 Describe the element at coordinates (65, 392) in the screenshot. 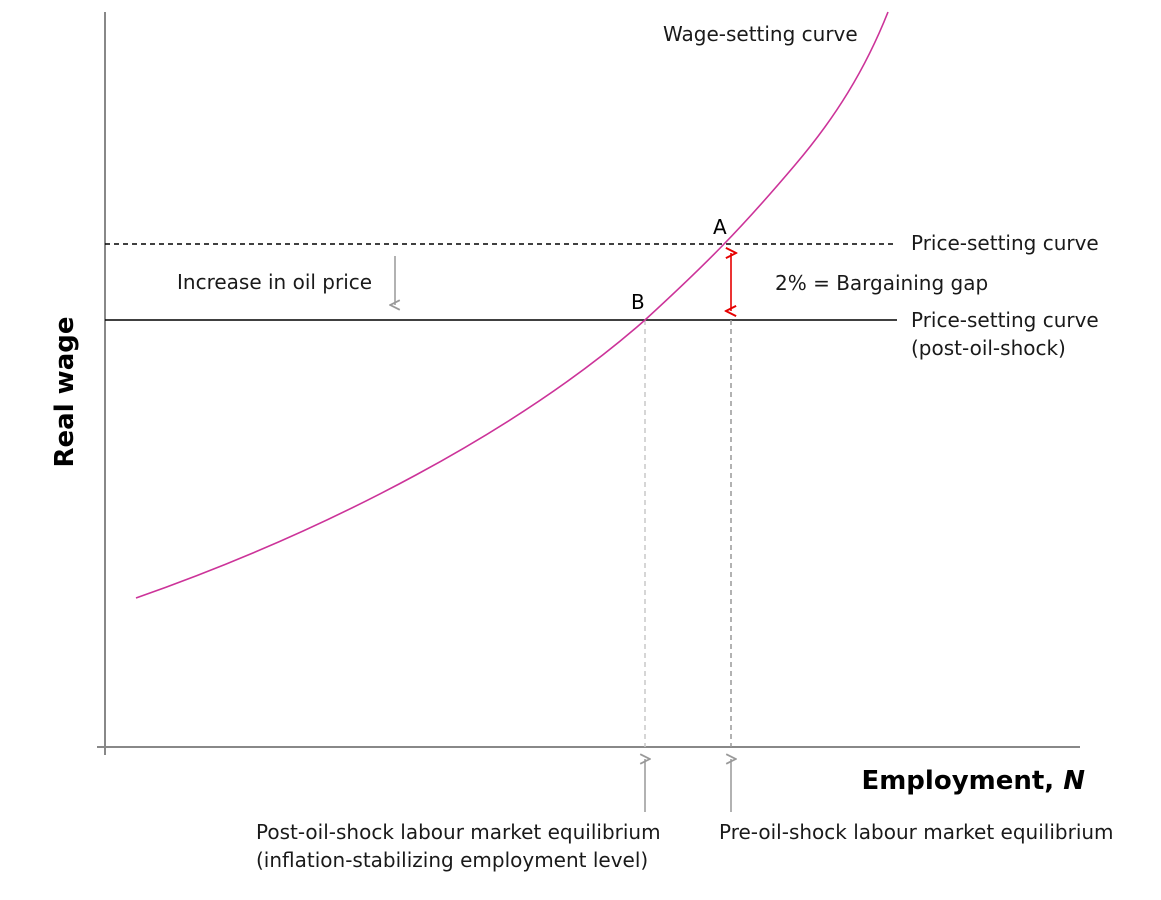

I see `y-axis-title: Real wage` at that location.